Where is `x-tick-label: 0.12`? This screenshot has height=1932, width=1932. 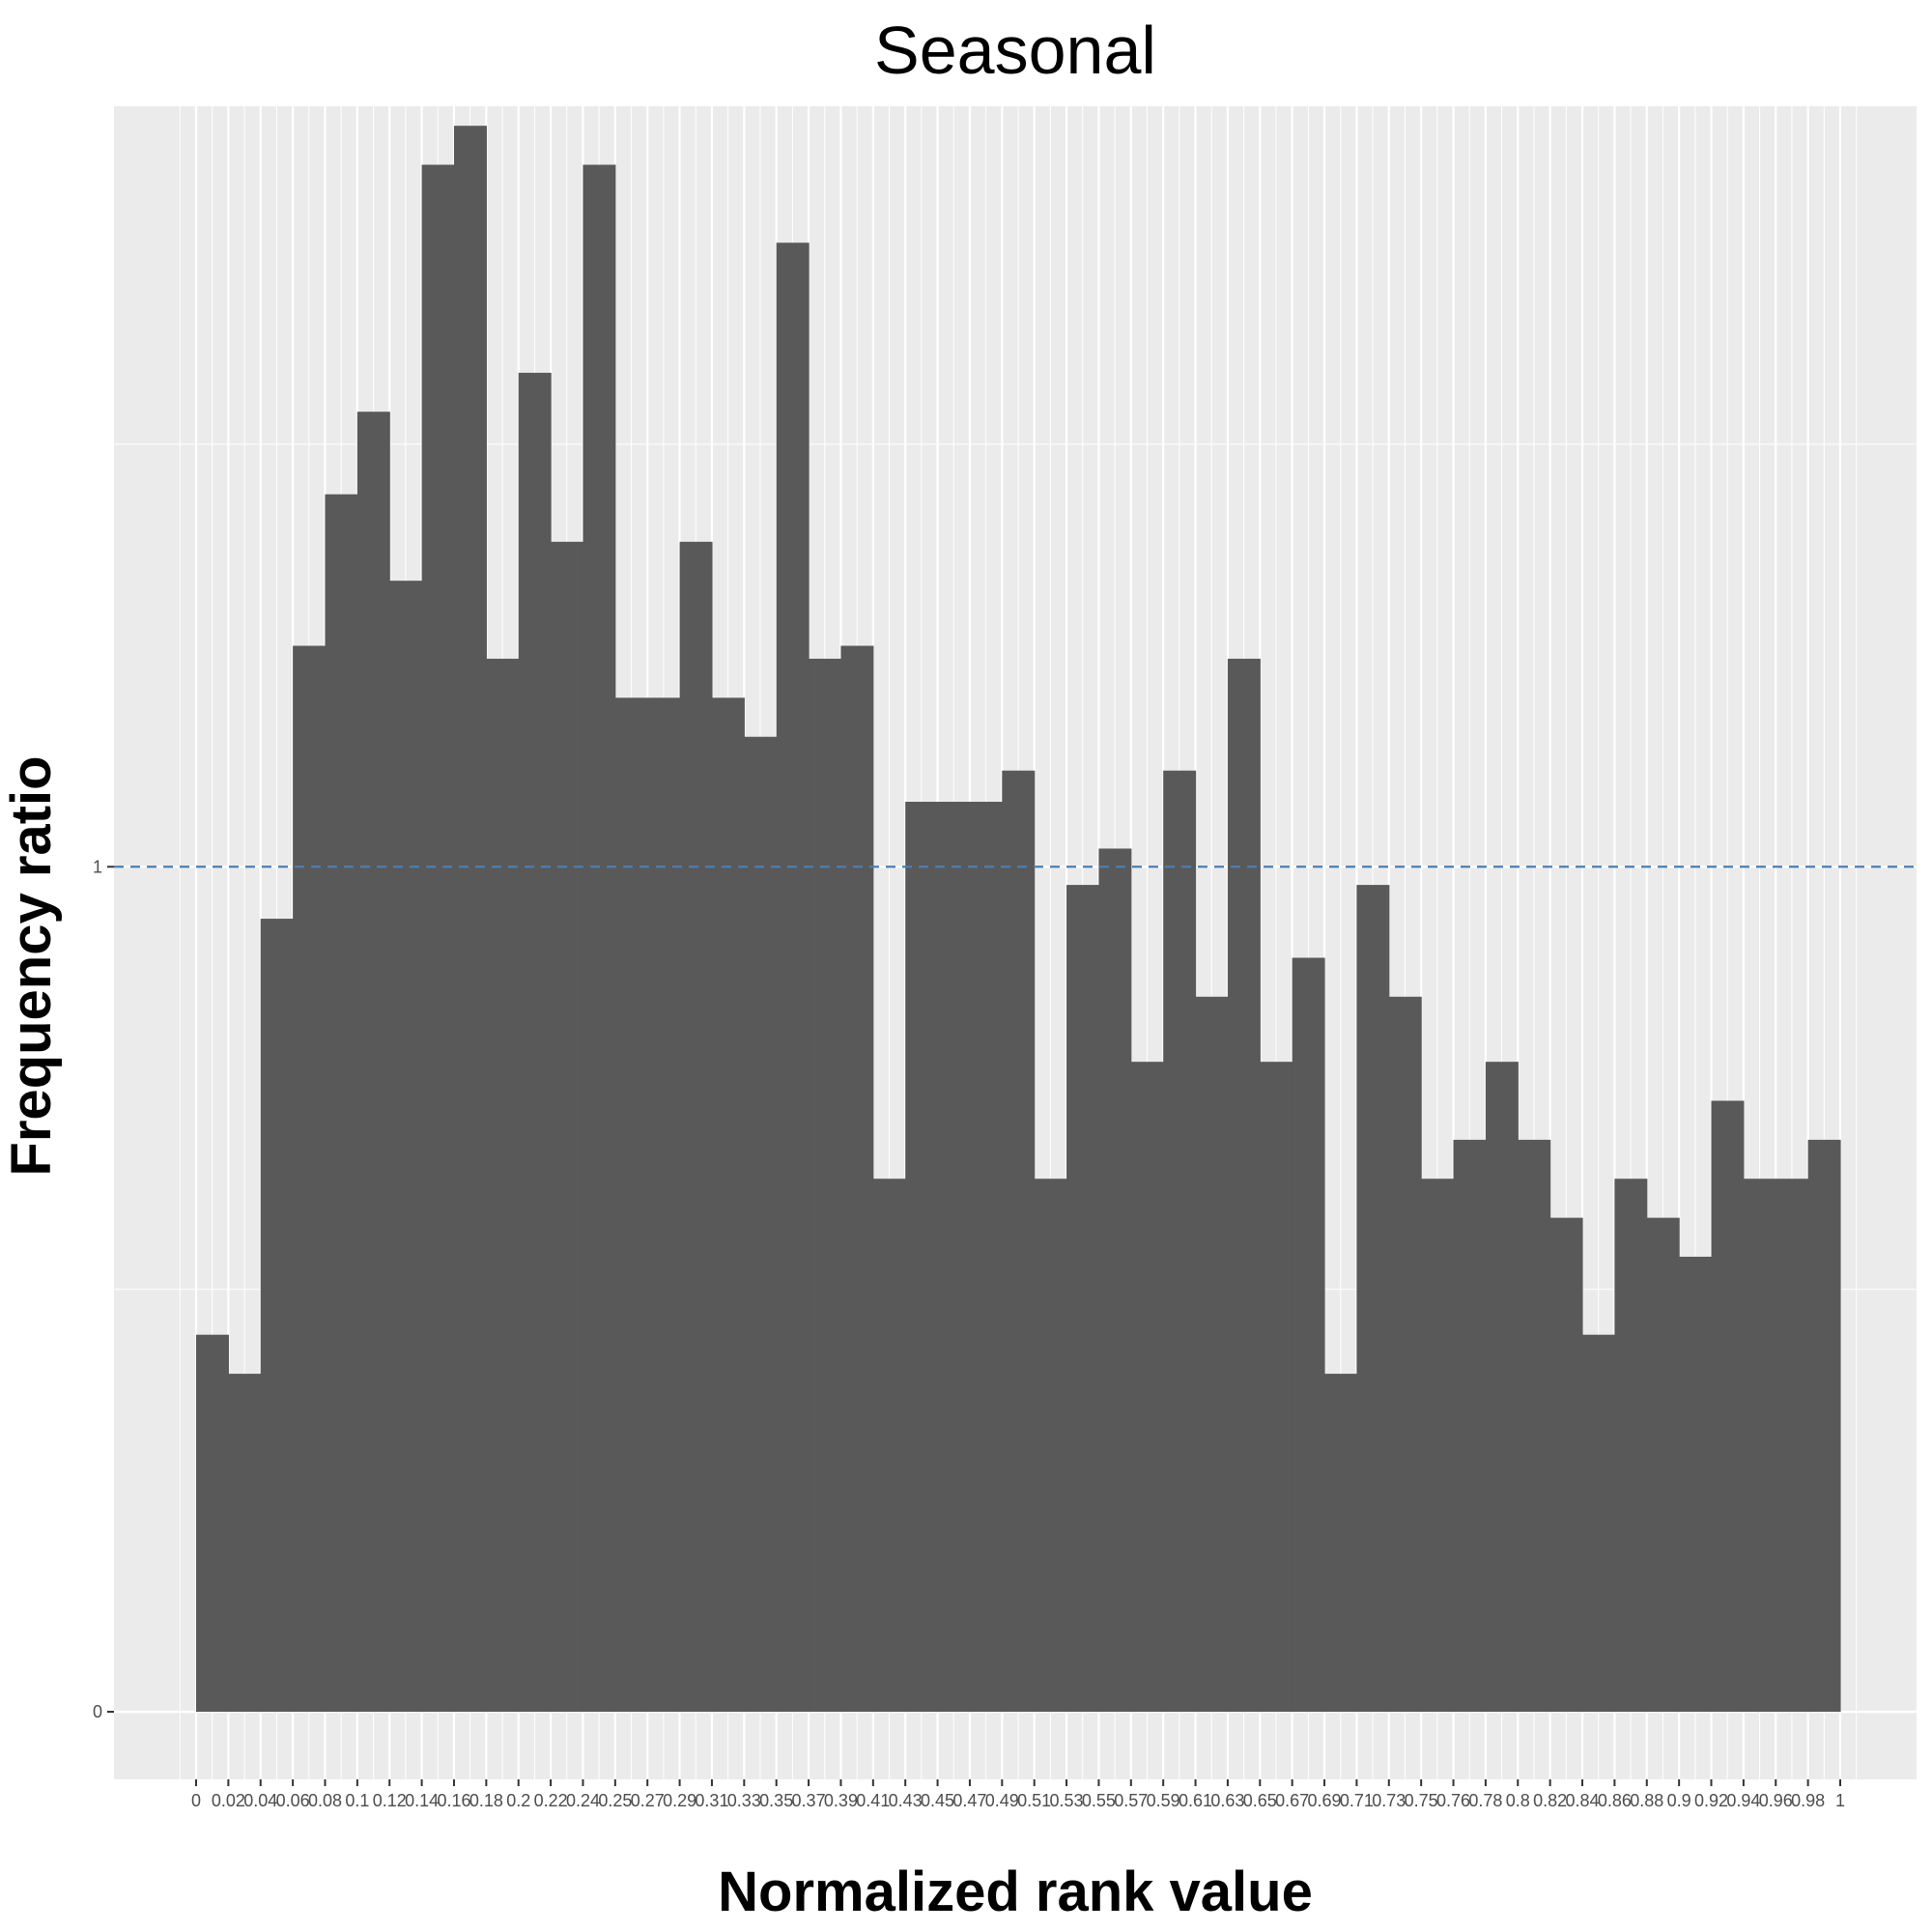
x-tick-label: 0.12 is located at coordinates (390, 1800).